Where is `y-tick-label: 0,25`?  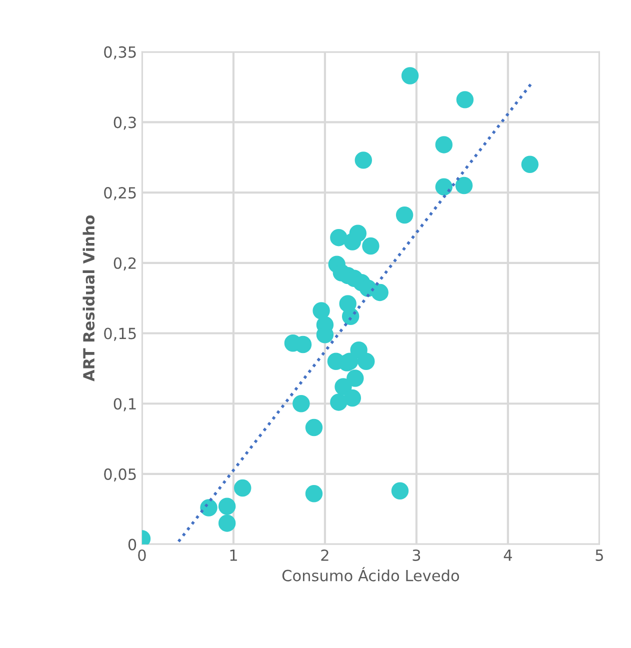 y-tick-label: 0,25 is located at coordinates (120, 193).